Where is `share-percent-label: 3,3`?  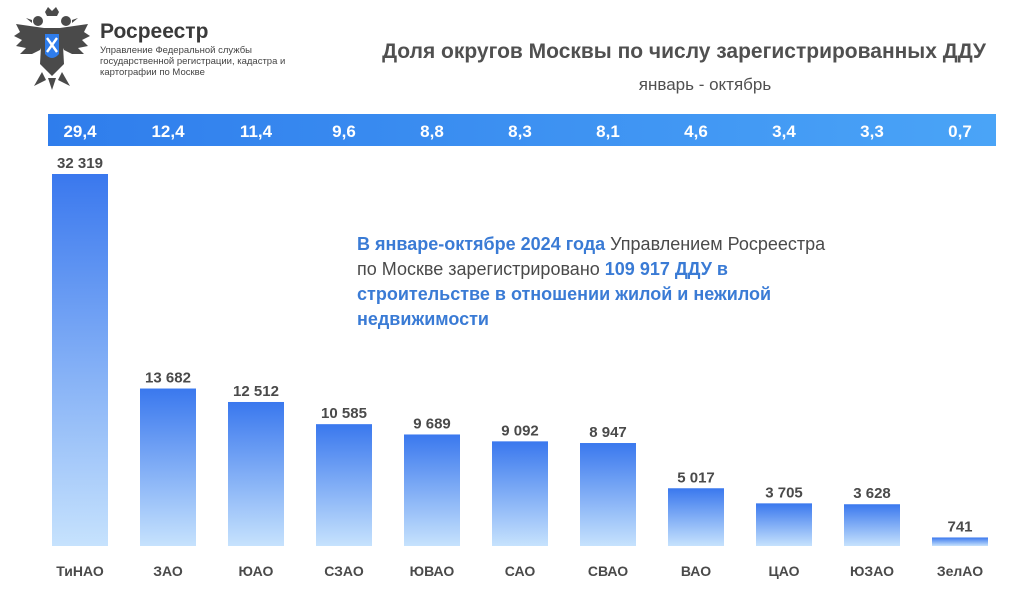 share-percent-label: 3,3 is located at coordinates (872, 131).